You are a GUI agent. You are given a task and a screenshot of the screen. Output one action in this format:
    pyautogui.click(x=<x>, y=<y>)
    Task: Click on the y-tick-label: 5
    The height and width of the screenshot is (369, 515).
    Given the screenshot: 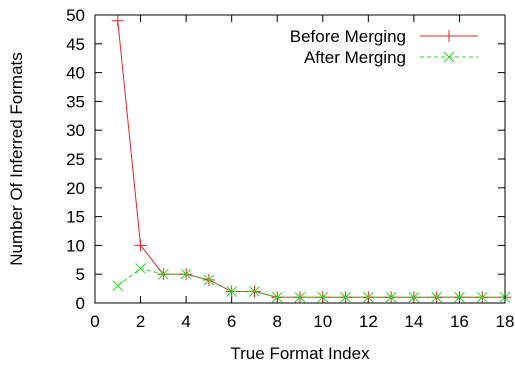 What is the action you would take?
    pyautogui.click(x=80, y=274)
    